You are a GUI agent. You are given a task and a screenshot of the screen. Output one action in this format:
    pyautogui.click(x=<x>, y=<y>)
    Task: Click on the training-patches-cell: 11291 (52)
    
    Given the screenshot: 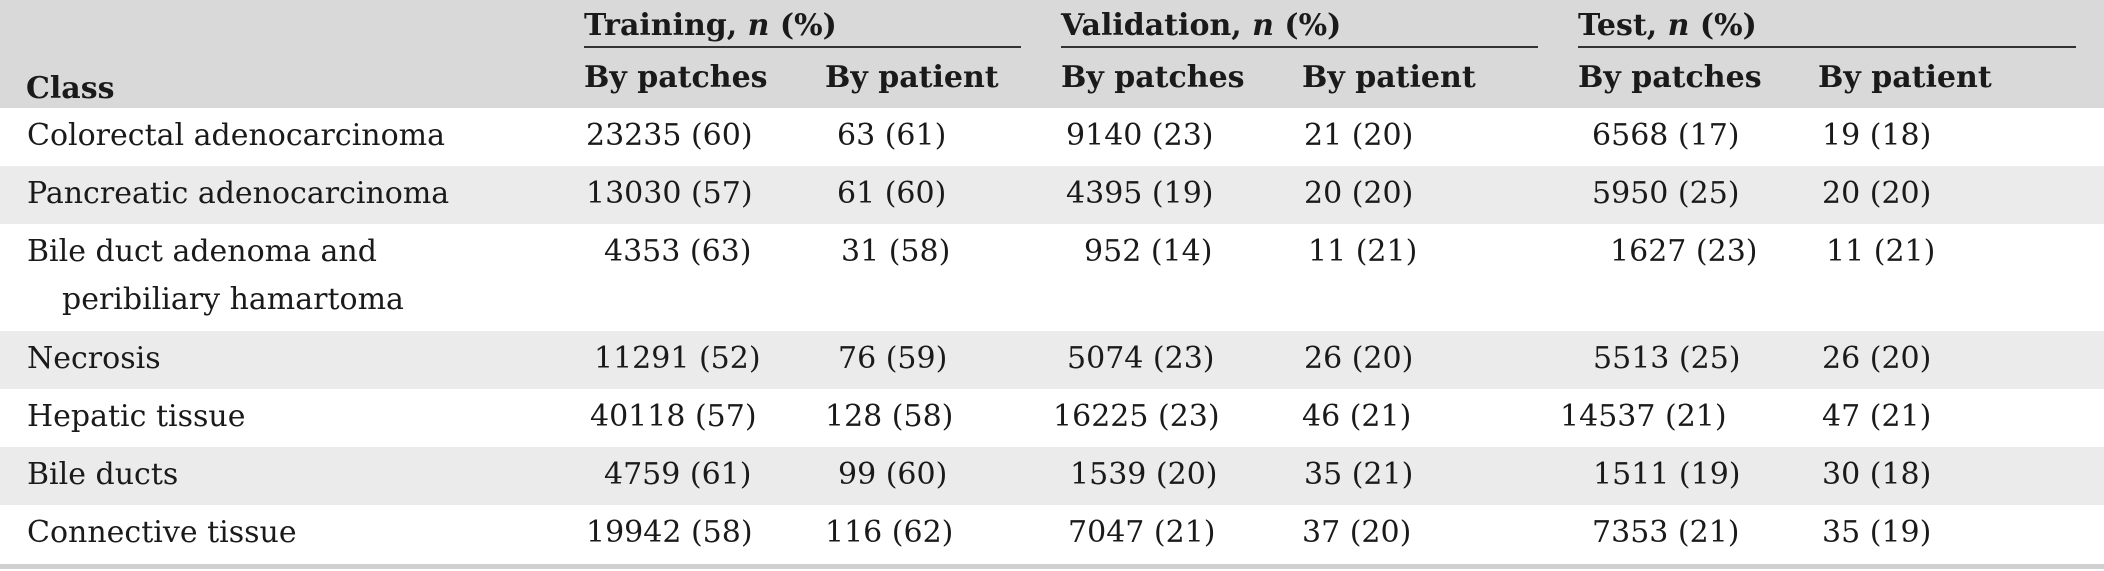 What is the action you would take?
    pyautogui.click(x=677, y=358)
    